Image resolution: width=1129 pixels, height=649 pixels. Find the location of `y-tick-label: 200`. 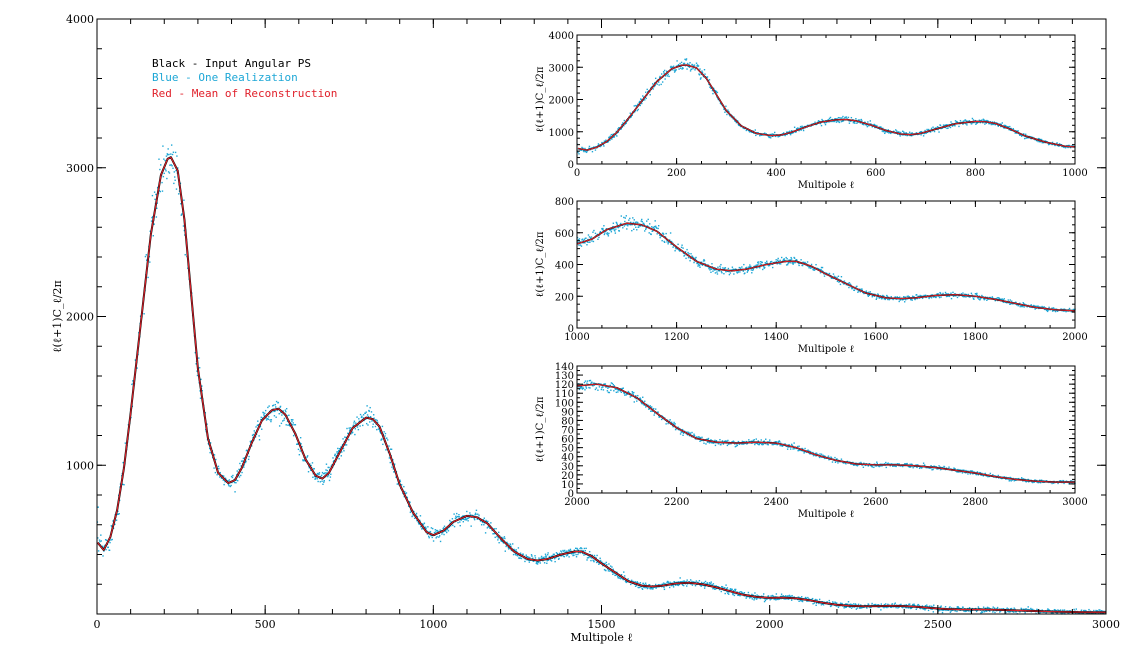

y-tick-label: 200 is located at coordinates (564, 297).